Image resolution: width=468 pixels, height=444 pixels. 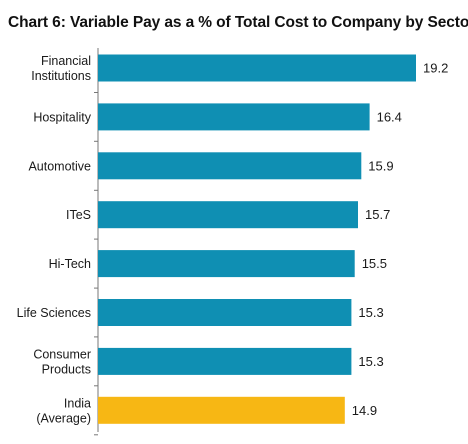 What do you see at coordinates (66, 61) in the screenshot?
I see `category-label: Financial` at bounding box center [66, 61].